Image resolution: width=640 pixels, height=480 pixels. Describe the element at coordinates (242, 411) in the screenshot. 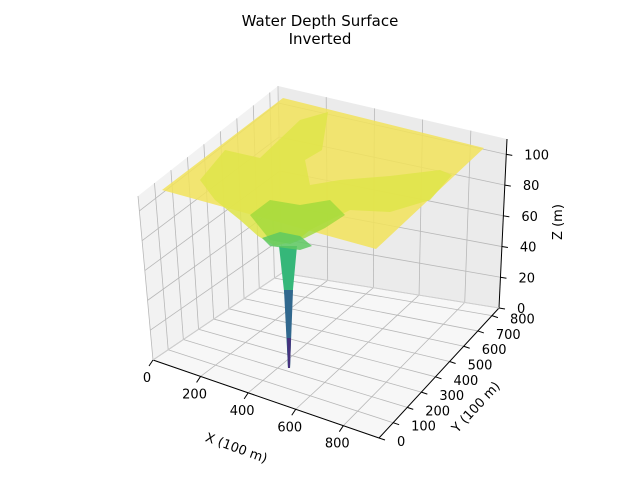

I see `x-tick-label: 400` at that location.